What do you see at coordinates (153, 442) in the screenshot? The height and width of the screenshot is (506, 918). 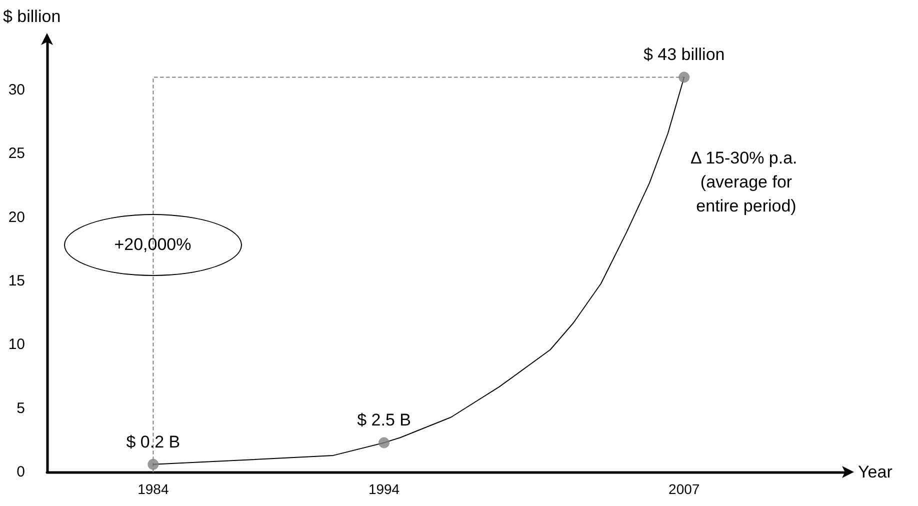 I see `annotation: $ 0.2 B` at bounding box center [153, 442].